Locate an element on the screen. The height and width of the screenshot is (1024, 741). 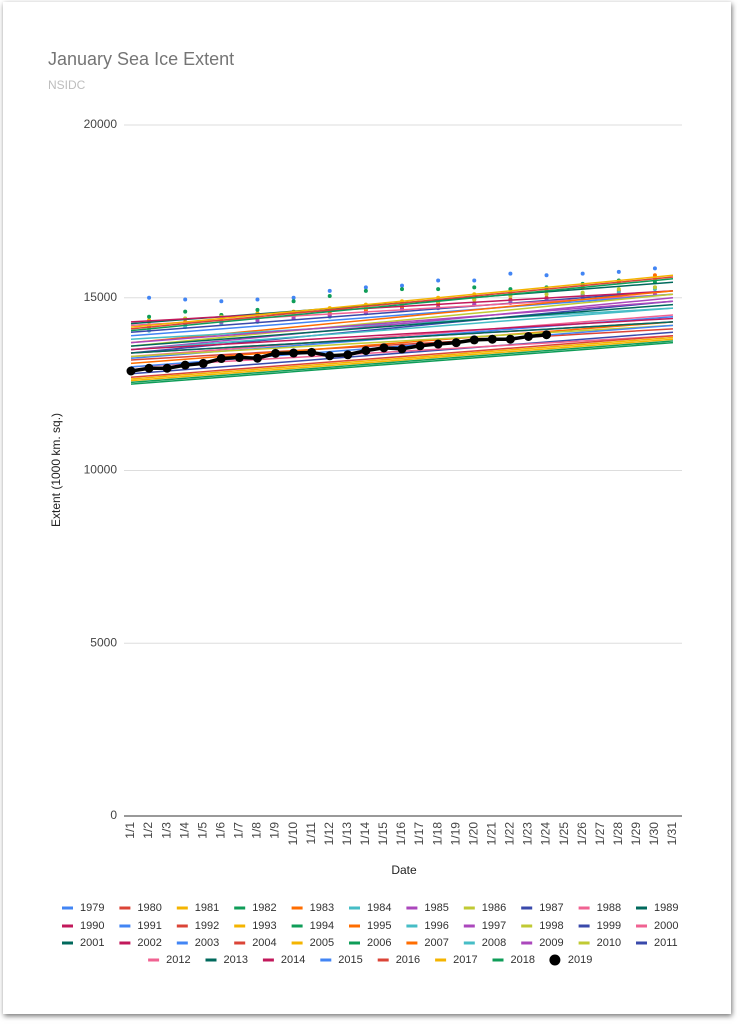
legend-label: 2018 is located at coordinates (523, 960).